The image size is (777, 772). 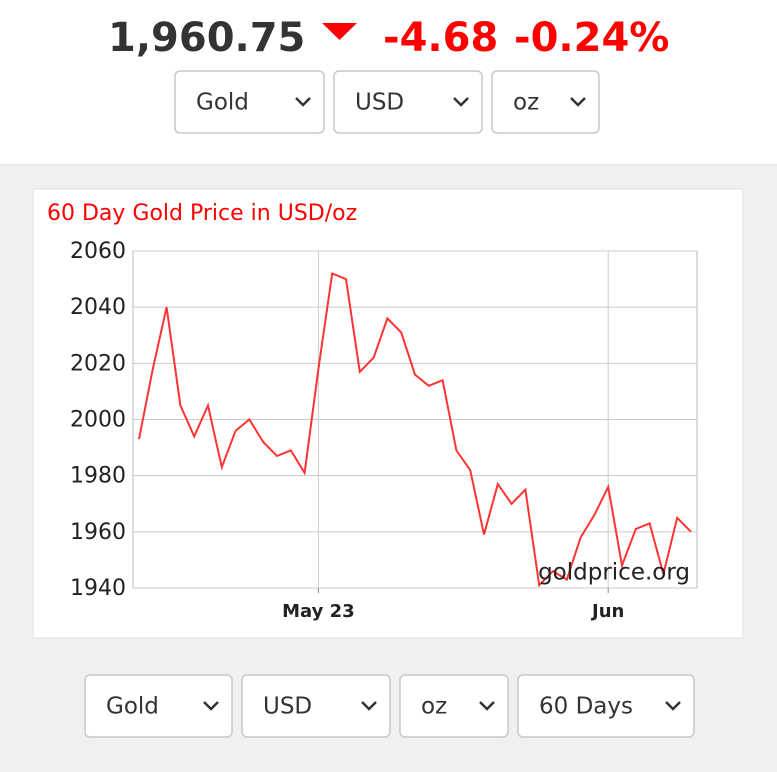 What do you see at coordinates (591, 38) in the screenshot?
I see `change-percent: -0.24%` at bounding box center [591, 38].